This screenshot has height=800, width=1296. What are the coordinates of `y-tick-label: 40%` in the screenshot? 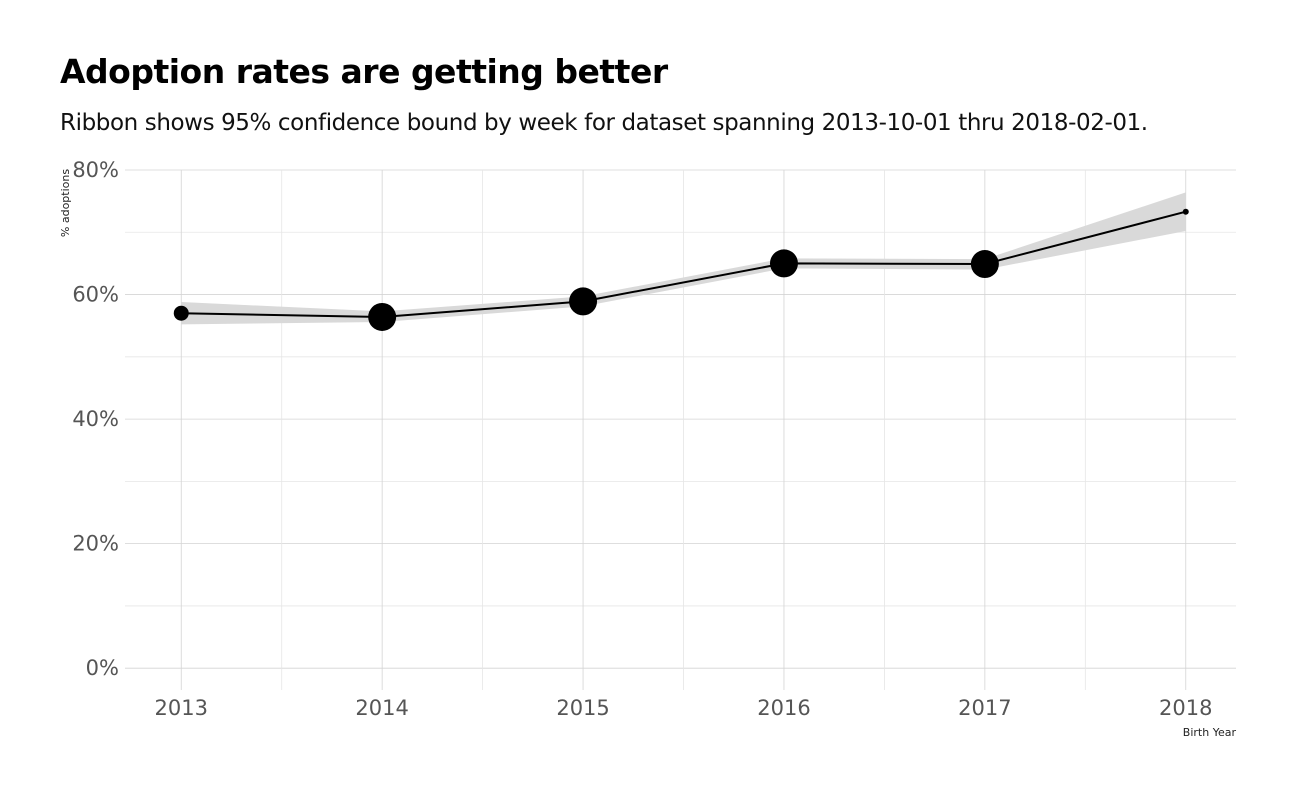 It's located at (95, 419).